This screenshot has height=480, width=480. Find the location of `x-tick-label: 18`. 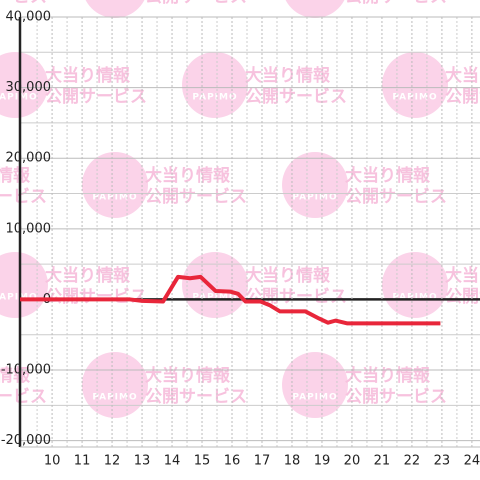

x-tick-label: 18 is located at coordinates (292, 461).